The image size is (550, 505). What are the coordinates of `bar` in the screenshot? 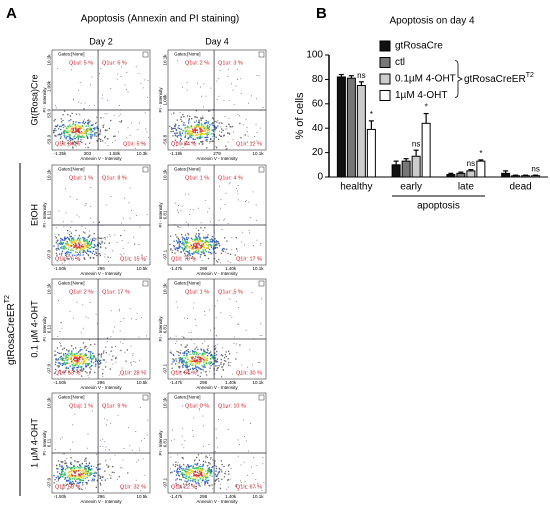 It's located at (341, 127).